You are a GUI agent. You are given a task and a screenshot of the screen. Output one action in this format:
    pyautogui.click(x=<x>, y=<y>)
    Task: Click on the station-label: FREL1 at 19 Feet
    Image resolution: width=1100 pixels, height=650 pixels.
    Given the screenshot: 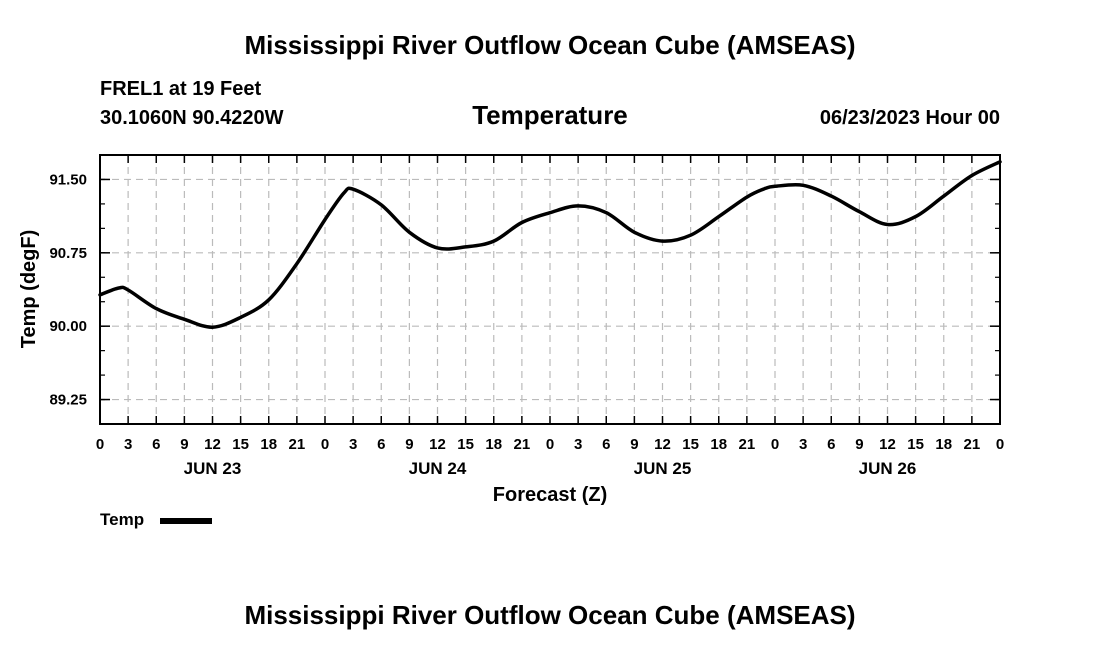 What is the action you would take?
    pyautogui.click(x=181, y=89)
    